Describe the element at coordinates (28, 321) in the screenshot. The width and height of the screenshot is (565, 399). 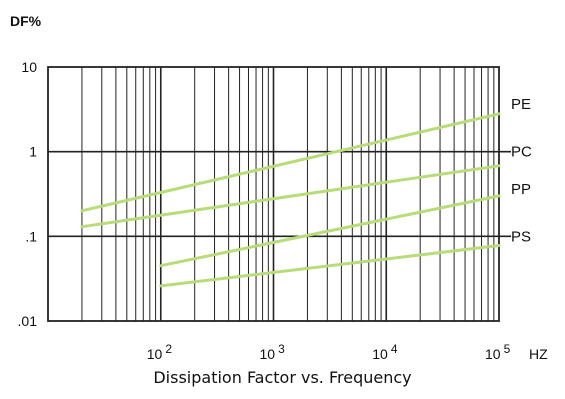
I see `y-tick-label: .01` at that location.